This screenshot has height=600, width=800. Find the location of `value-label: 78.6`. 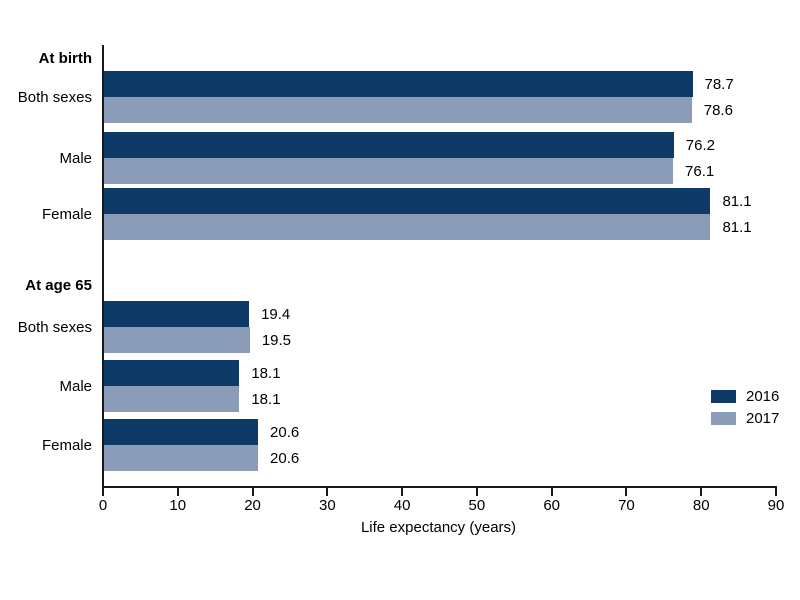

value-label: 78.6 is located at coordinates (718, 110).